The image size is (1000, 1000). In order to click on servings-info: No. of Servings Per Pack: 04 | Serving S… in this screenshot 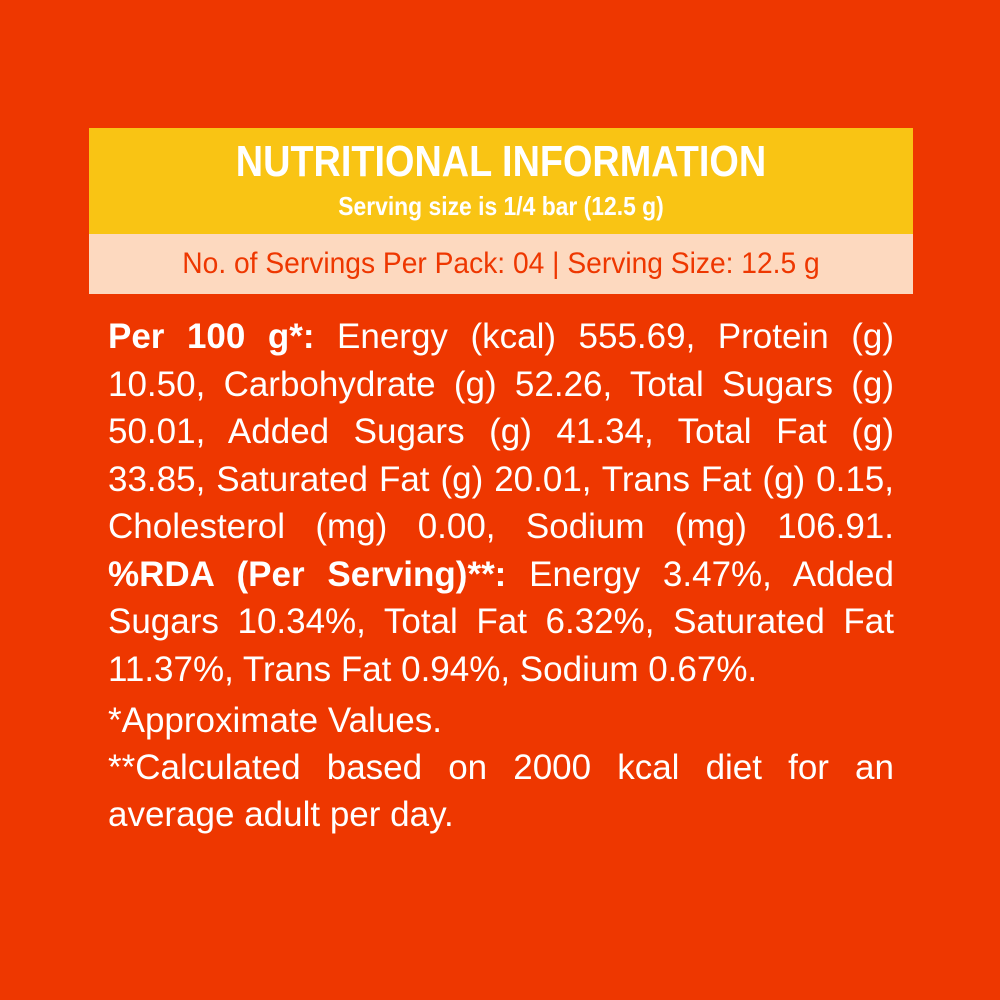, I will do `click(501, 263)`.